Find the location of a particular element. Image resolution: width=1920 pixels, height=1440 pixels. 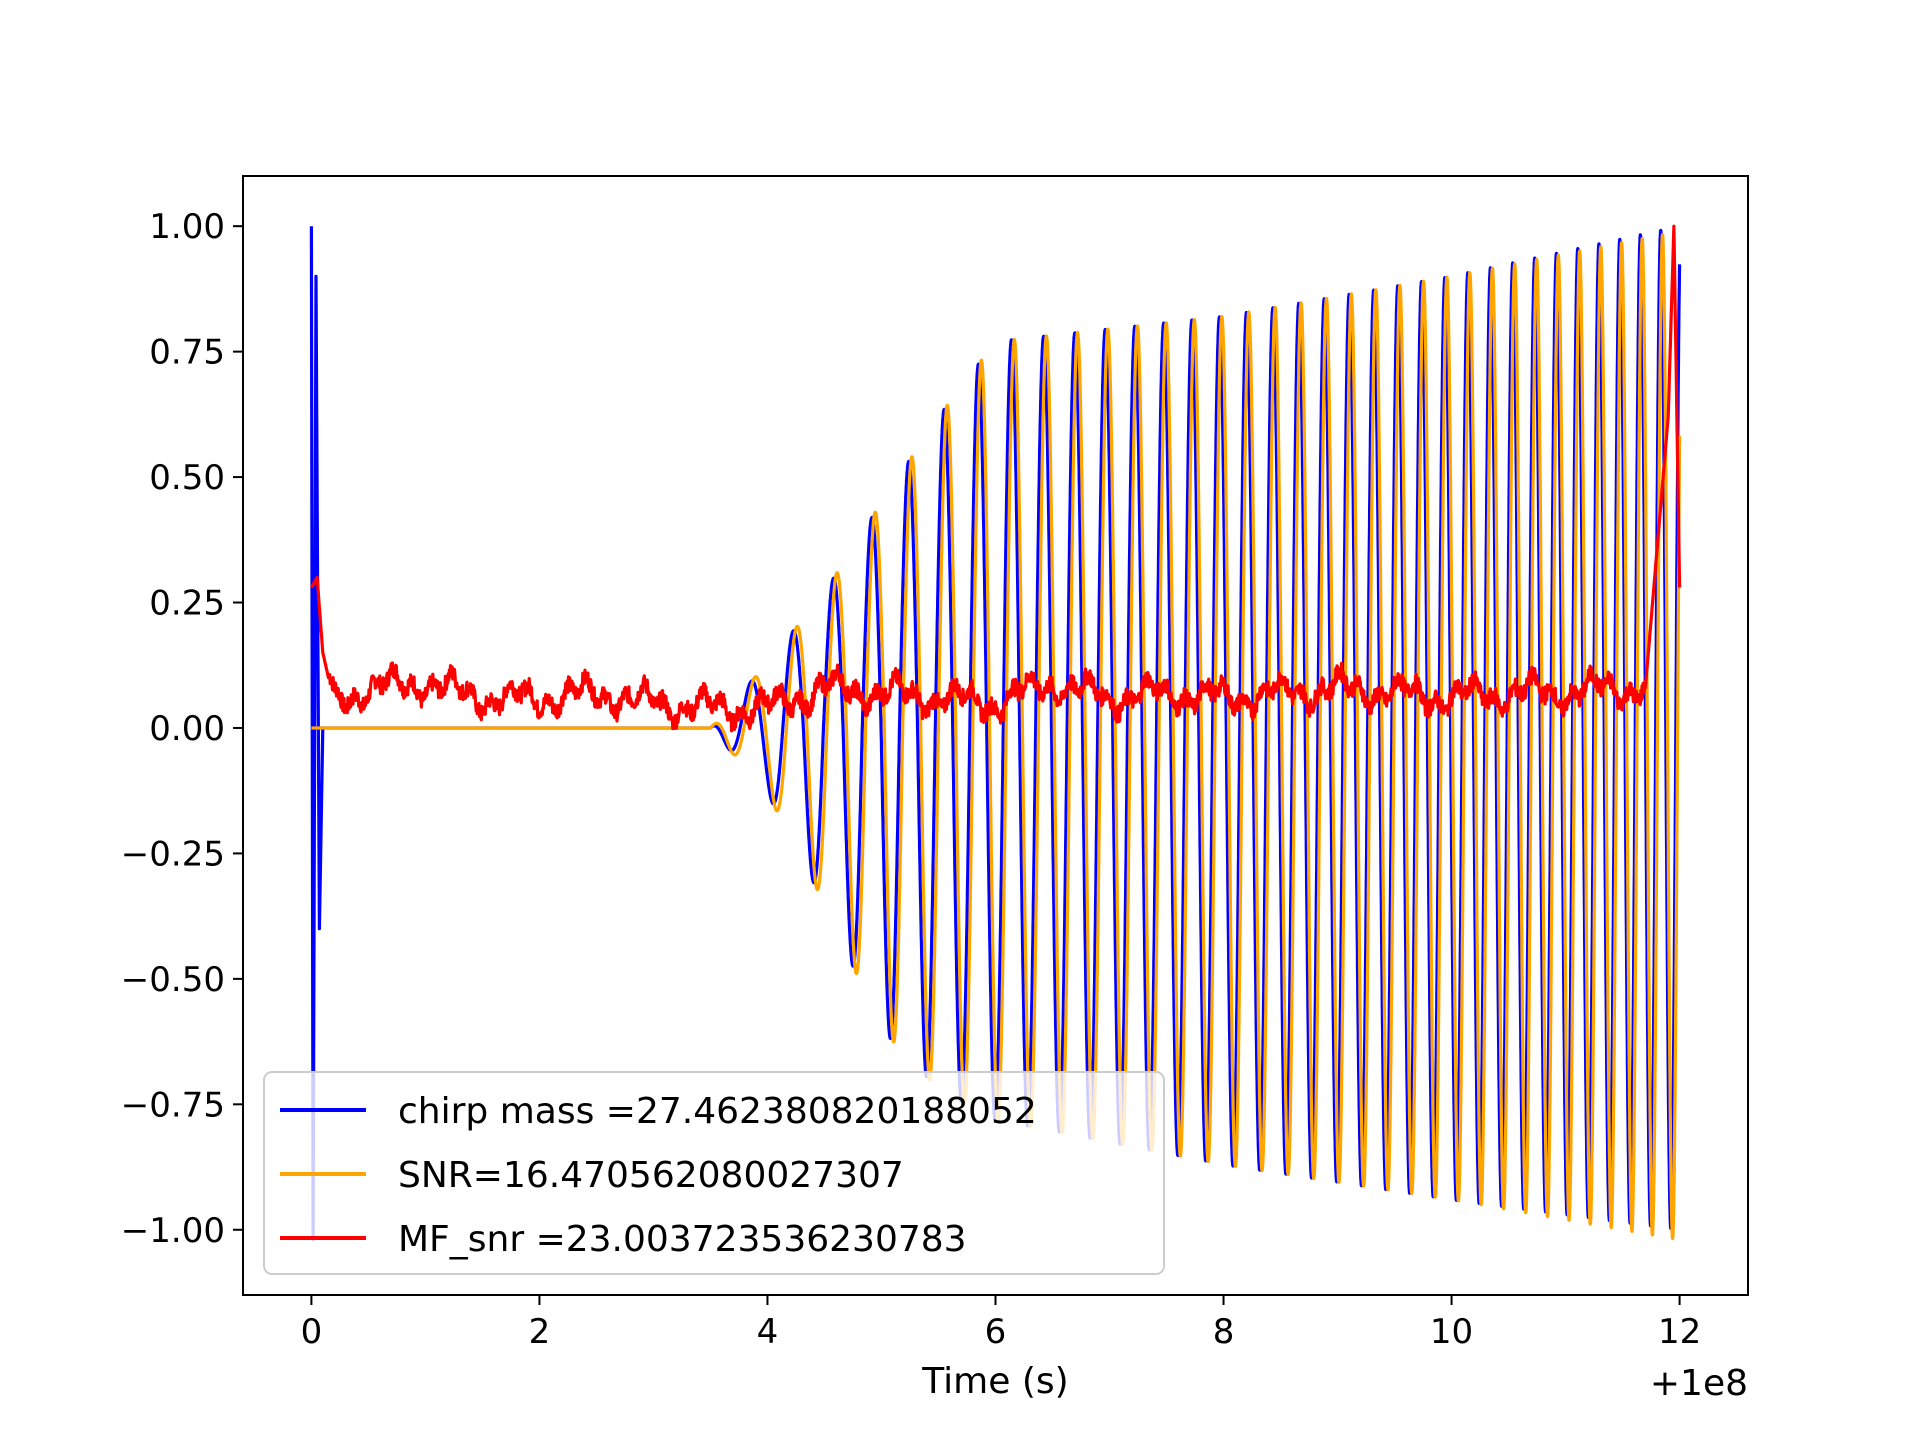

y-tick-label: 0.25 is located at coordinates (187, 604).